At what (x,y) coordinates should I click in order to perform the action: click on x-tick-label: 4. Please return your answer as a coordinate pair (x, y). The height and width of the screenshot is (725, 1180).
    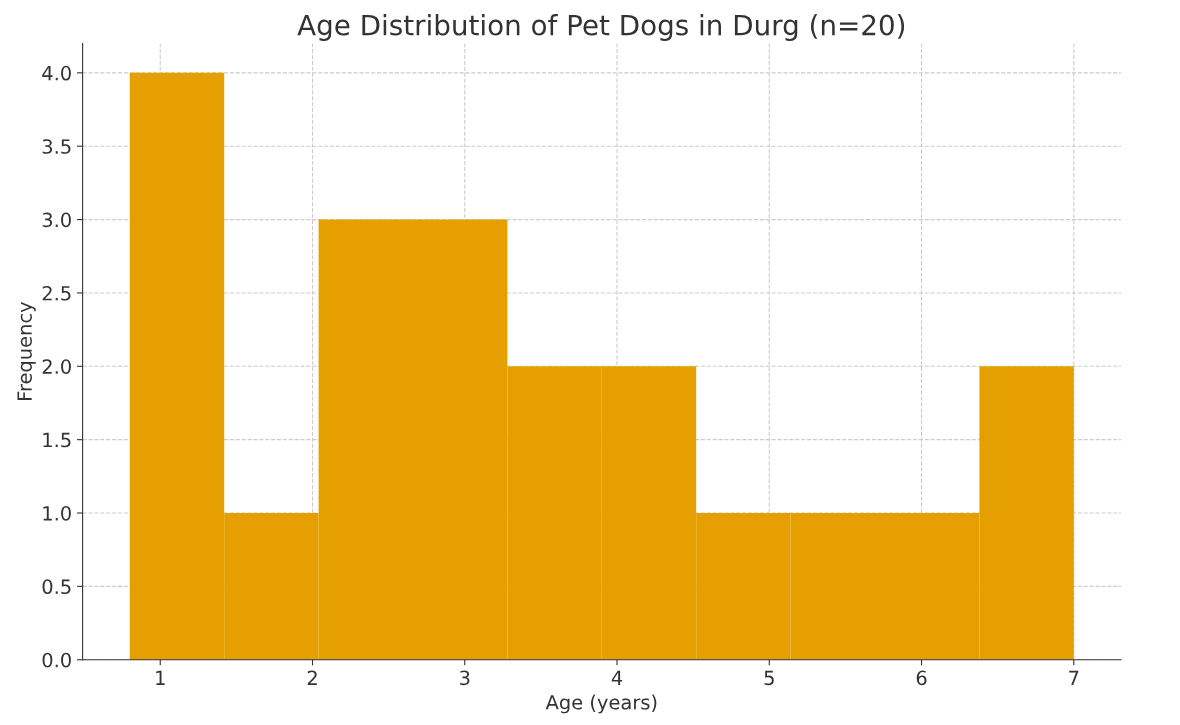
    Looking at the image, I should click on (617, 677).